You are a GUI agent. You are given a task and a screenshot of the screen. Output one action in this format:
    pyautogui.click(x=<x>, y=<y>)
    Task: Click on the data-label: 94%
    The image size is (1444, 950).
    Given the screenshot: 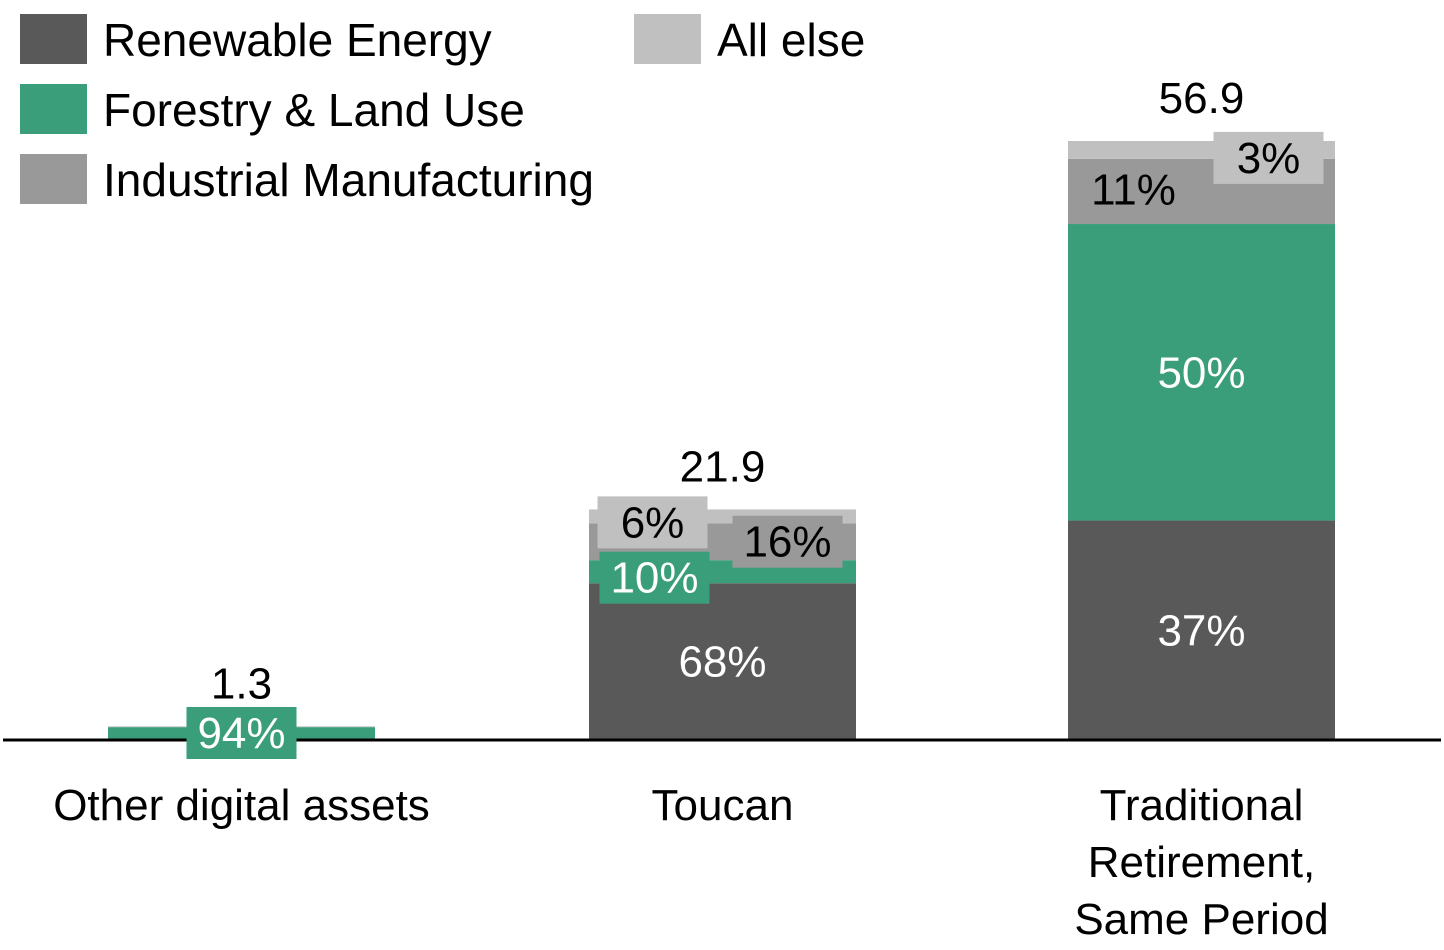 What is the action you would take?
    pyautogui.click(x=241, y=733)
    